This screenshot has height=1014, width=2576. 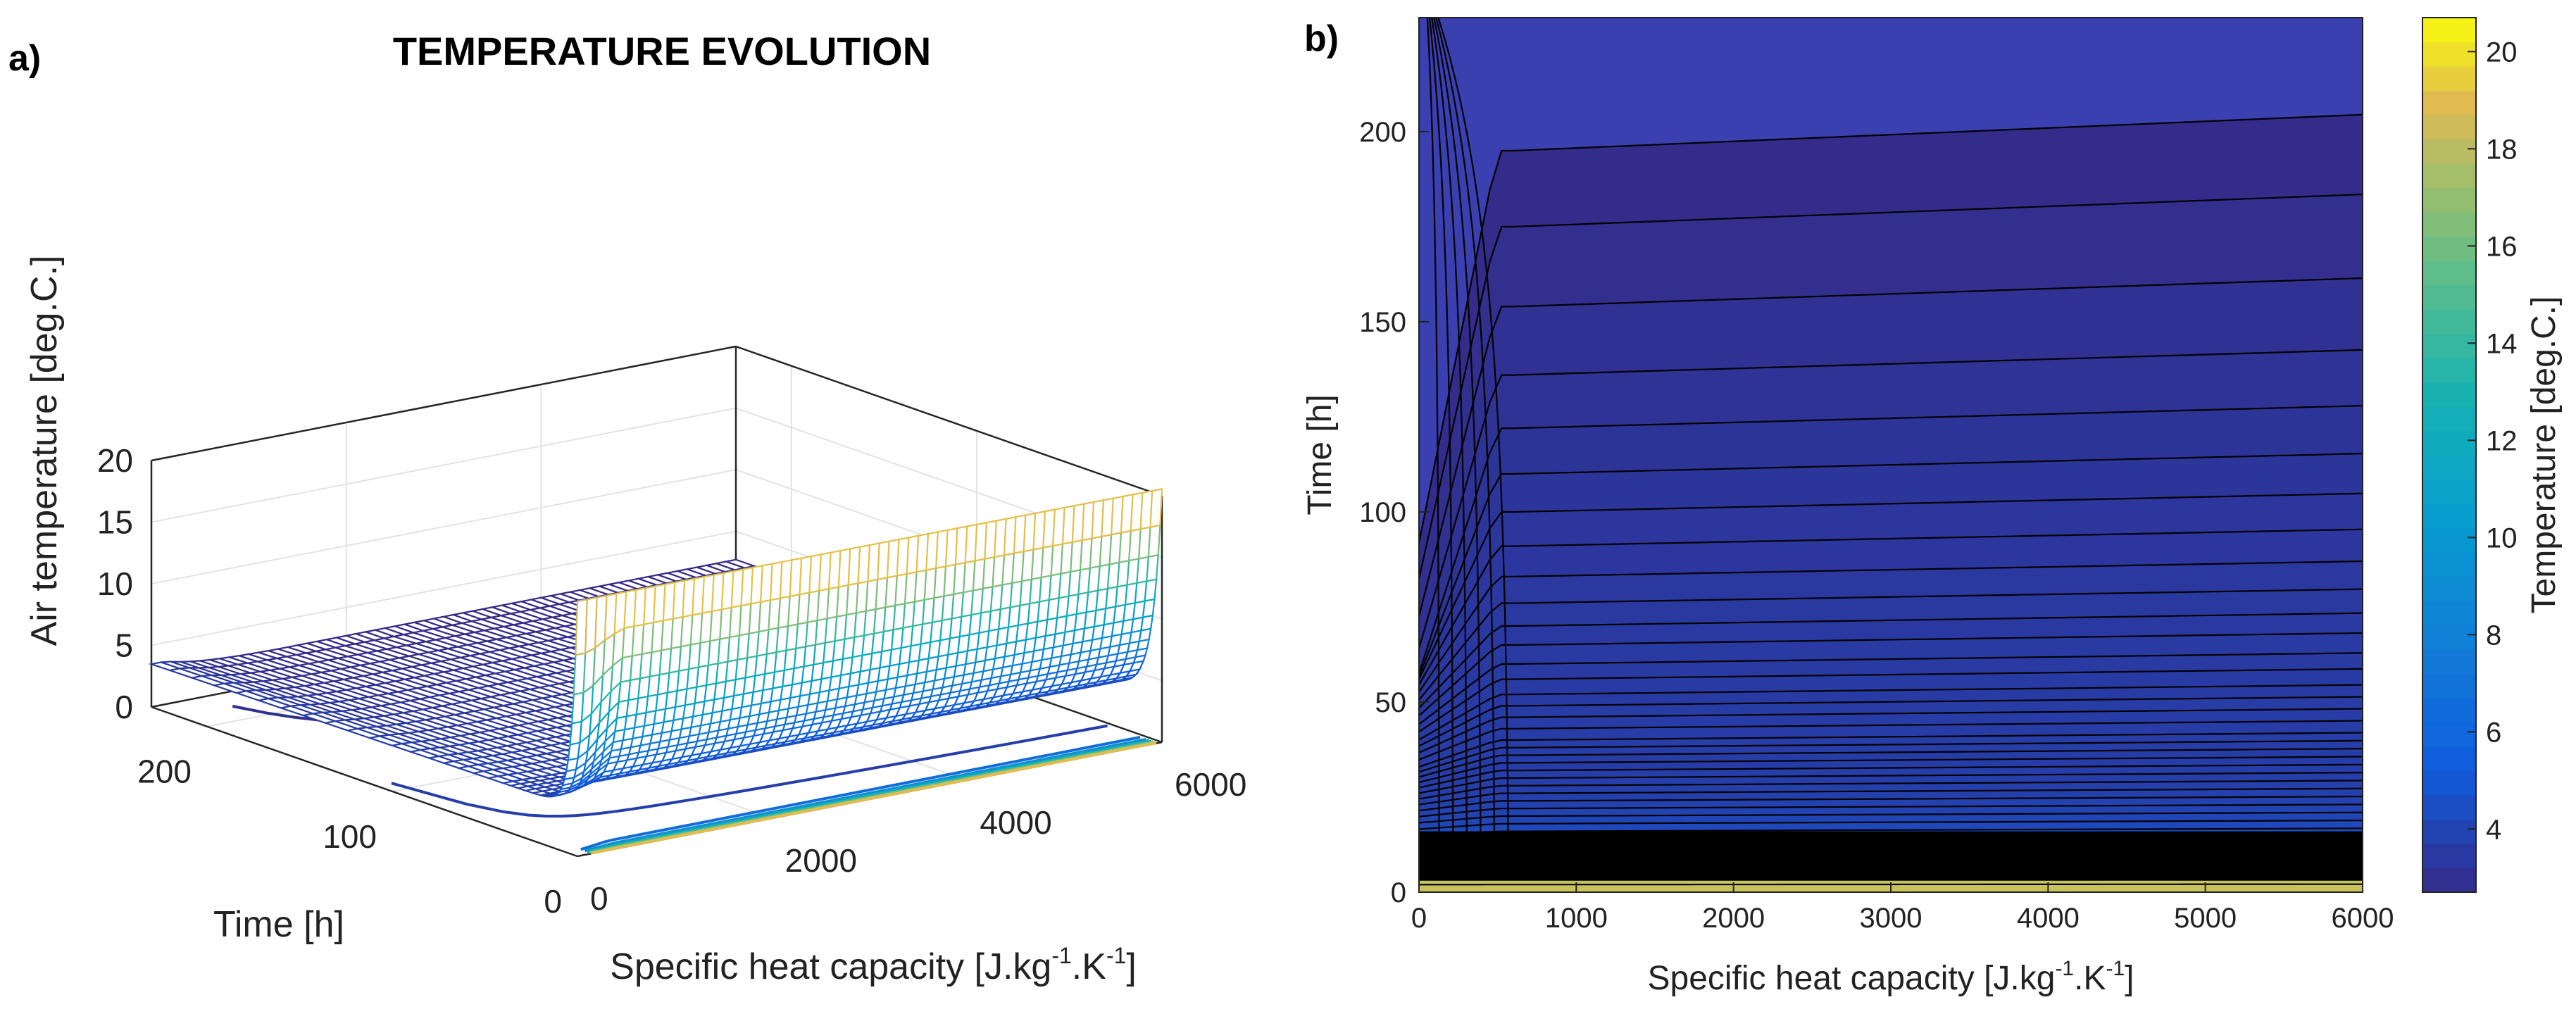 I want to click on y-tick-label-b: 100, so click(x=1382, y=512).